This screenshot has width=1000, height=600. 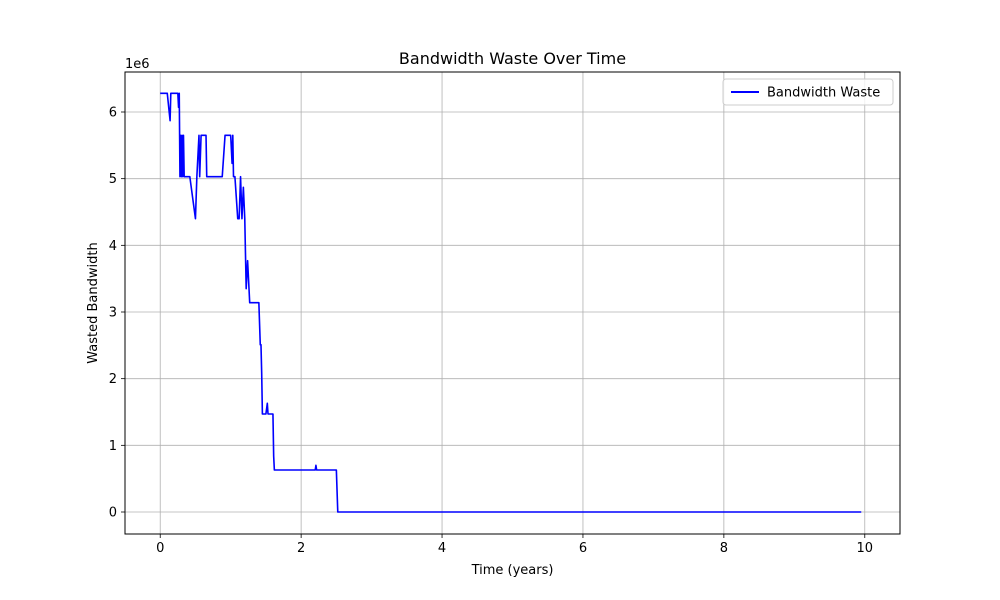 What do you see at coordinates (113, 513) in the screenshot?
I see `y-tick-label: 0` at bounding box center [113, 513].